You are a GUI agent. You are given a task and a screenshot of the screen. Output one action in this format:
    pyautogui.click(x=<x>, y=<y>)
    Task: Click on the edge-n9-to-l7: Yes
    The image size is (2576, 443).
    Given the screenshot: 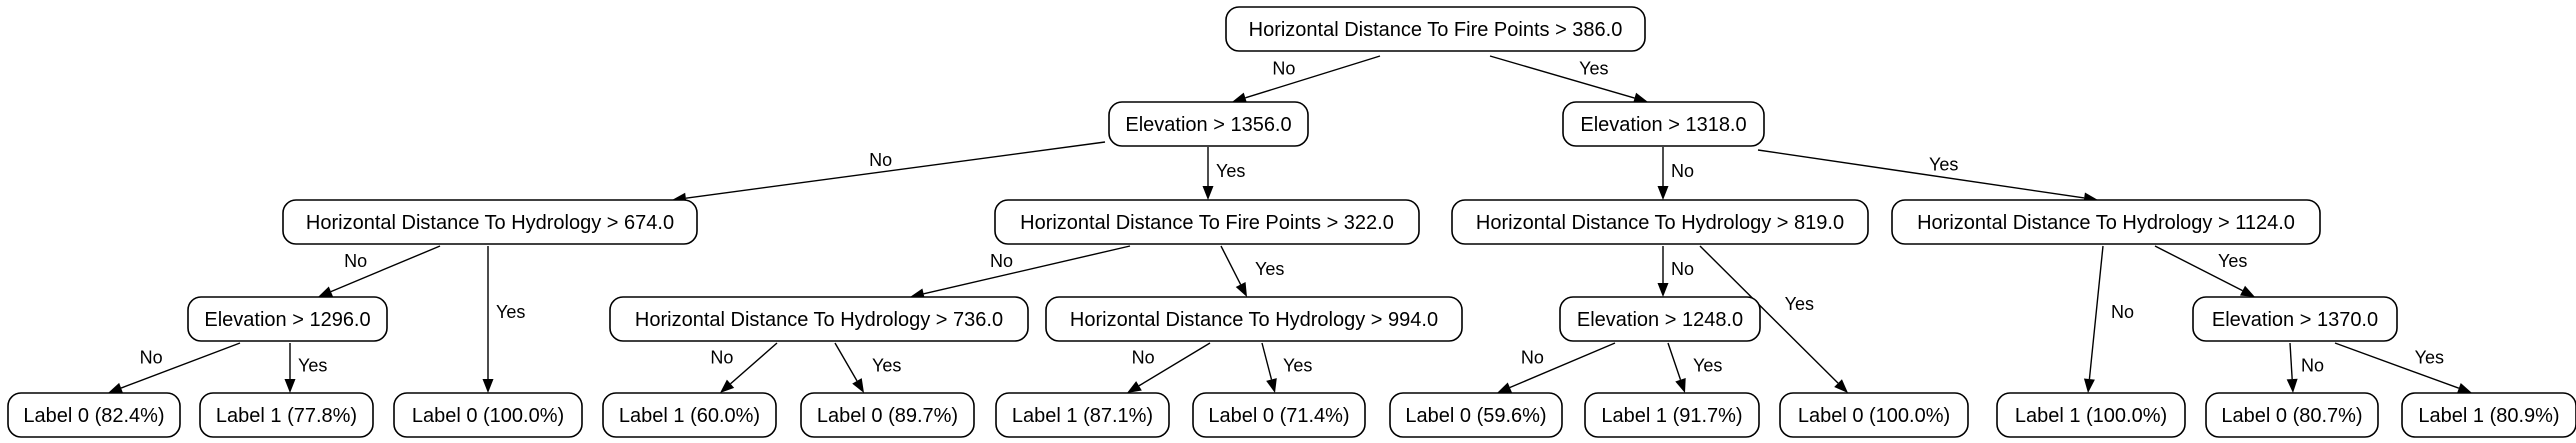 What is the action you would take?
    pyautogui.click(x=1286, y=367)
    